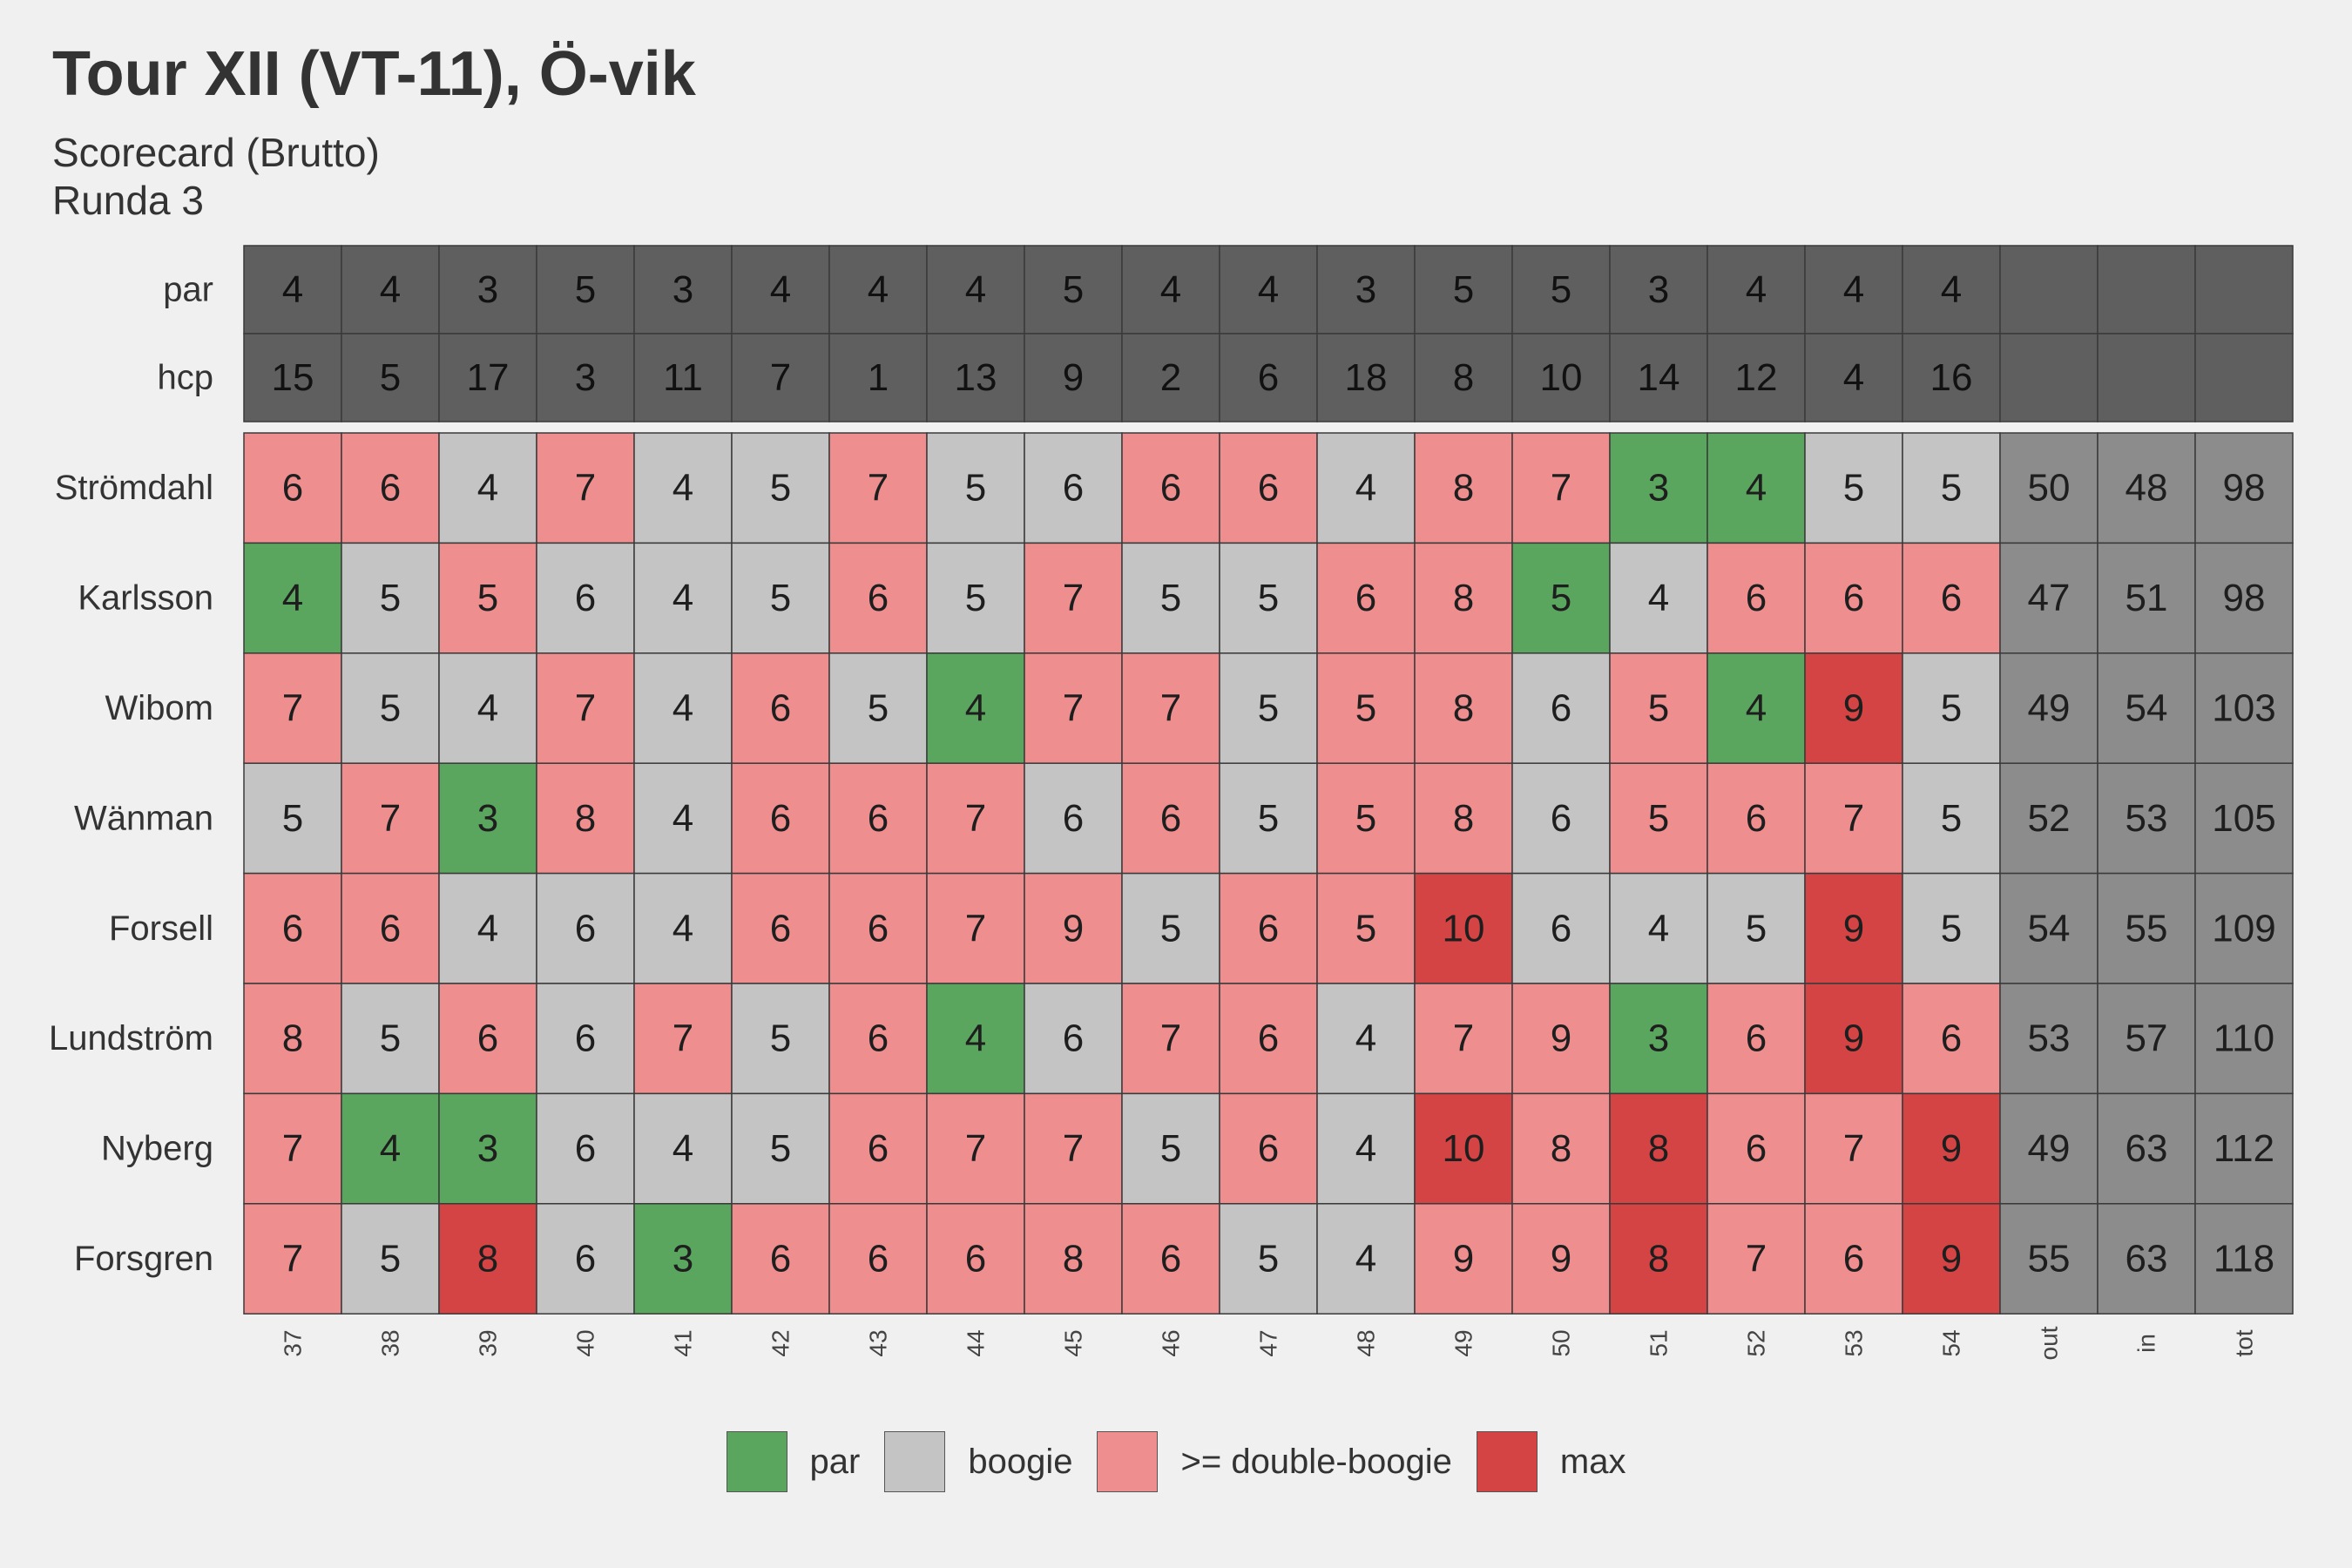 The width and height of the screenshot is (2352, 1568). I want to click on score-value-Forsell-50: 6, so click(1561, 928).